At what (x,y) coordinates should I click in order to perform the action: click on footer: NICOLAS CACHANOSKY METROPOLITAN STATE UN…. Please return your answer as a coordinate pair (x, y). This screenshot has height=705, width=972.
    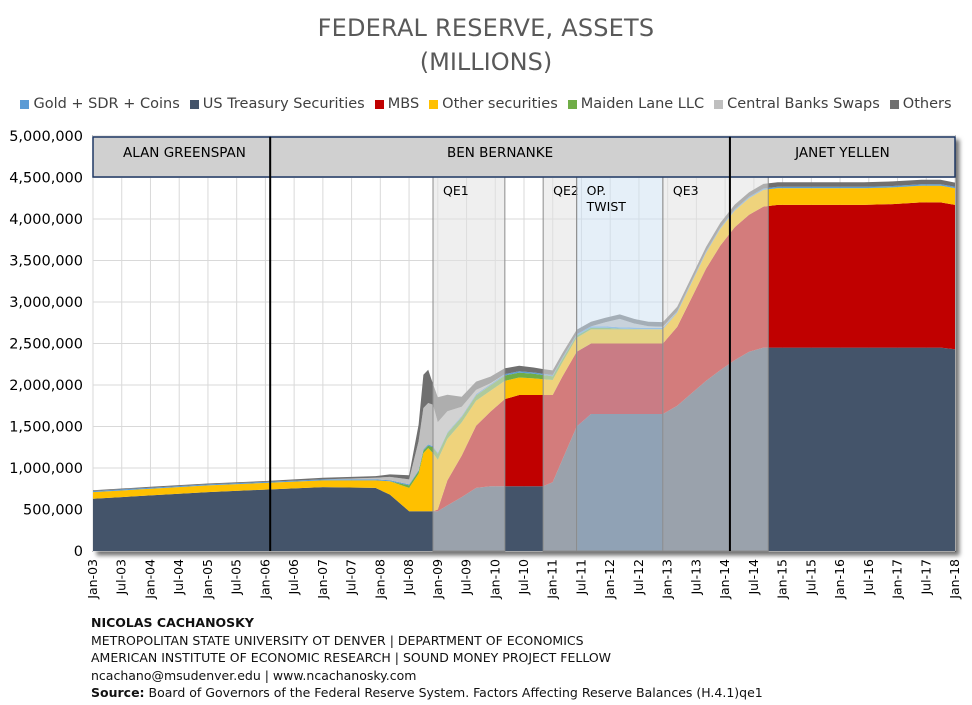
    Looking at the image, I should click on (427, 658).